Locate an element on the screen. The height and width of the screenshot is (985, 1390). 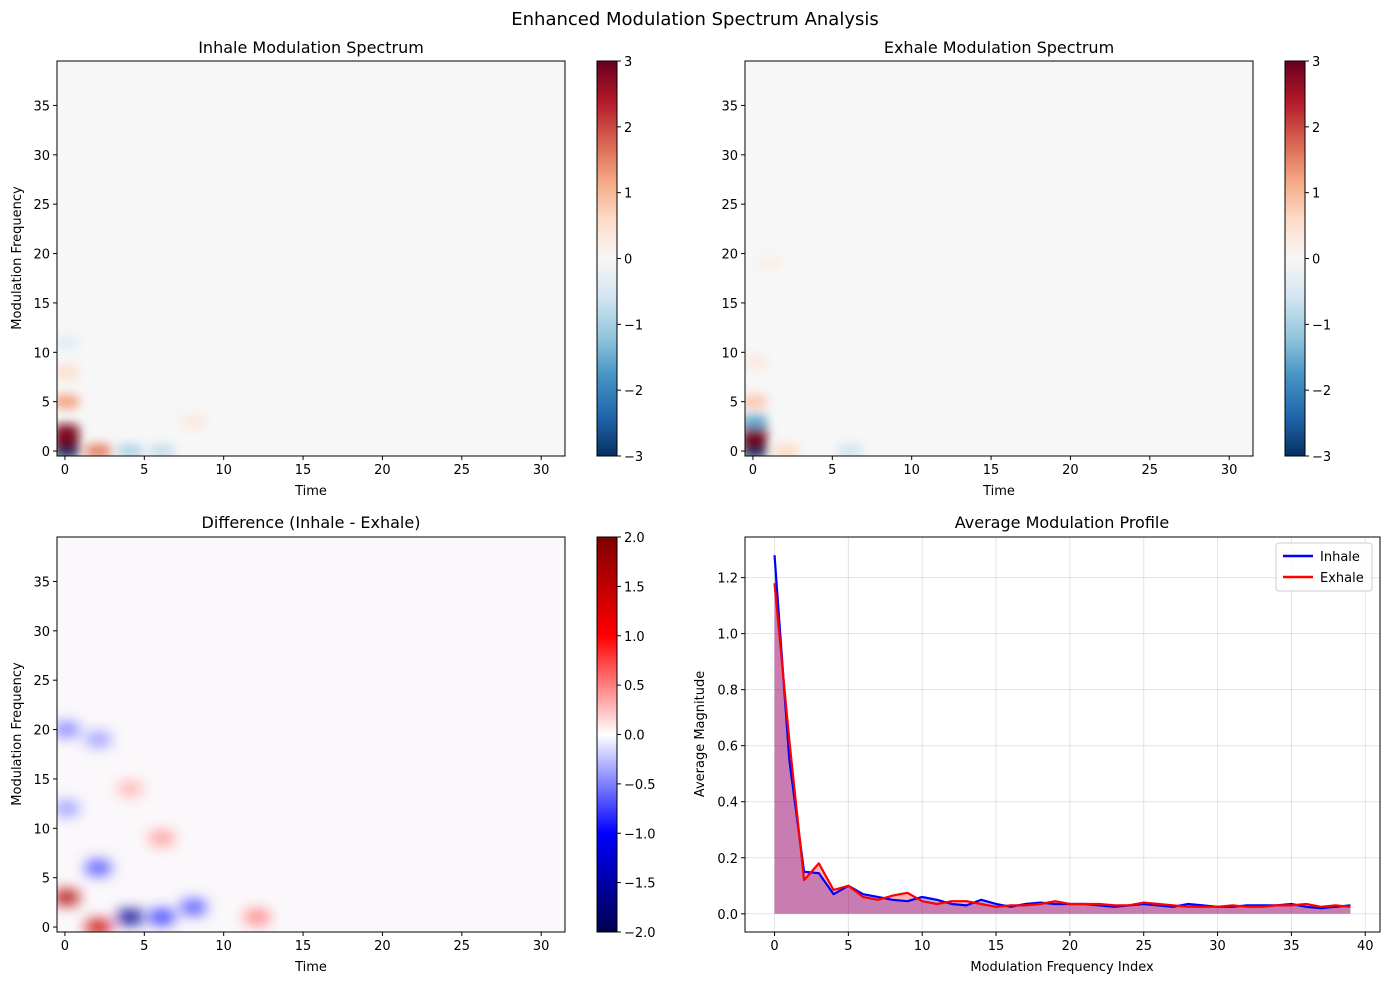
inhale-colorbar-tick-label: −2 is located at coordinates (633, 391).